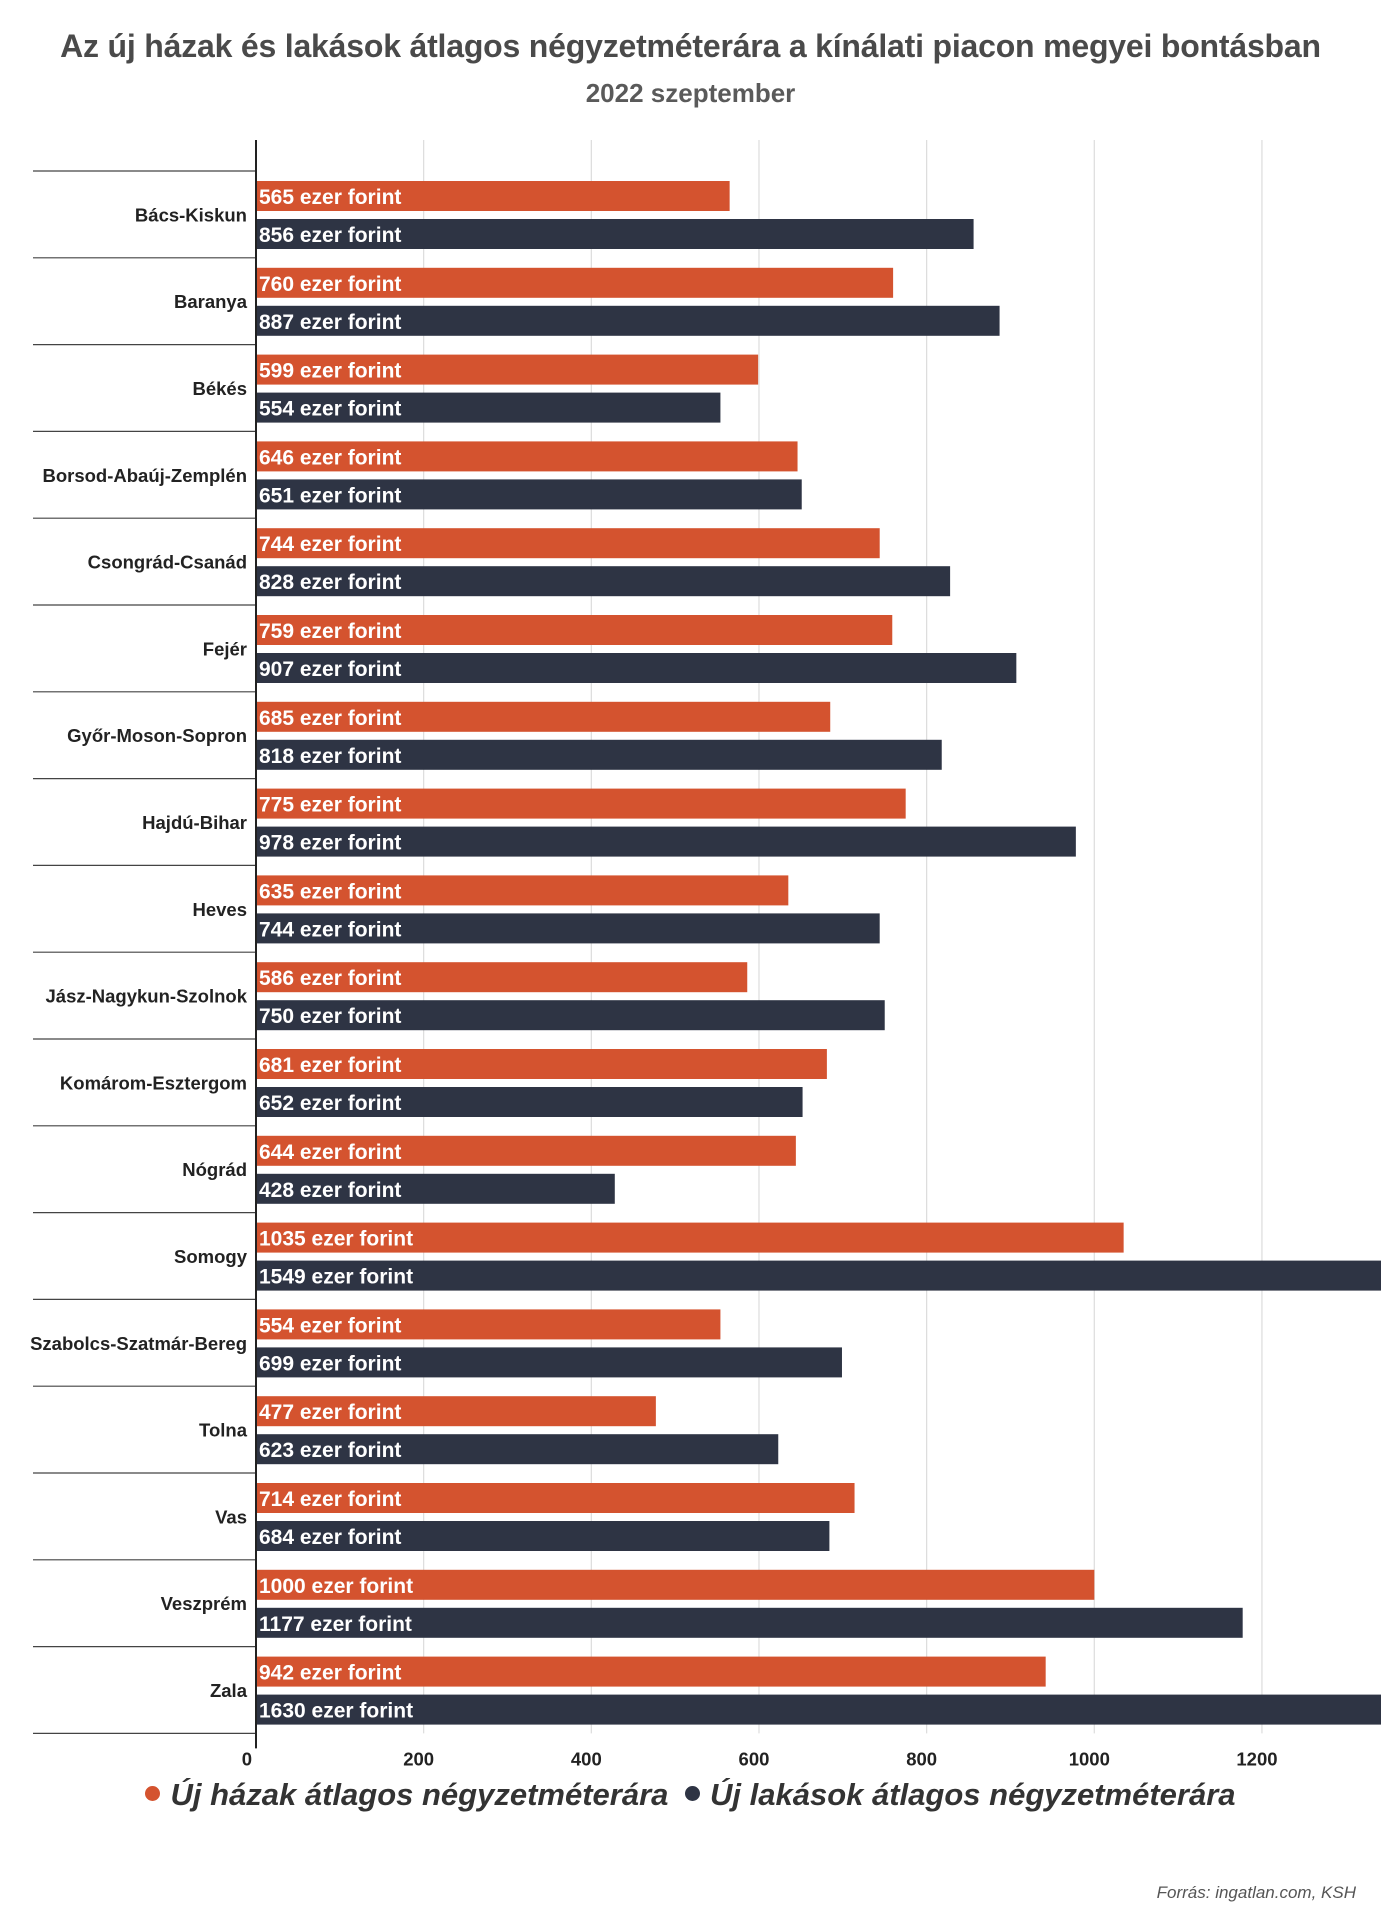 The height and width of the screenshot is (1920, 1381). What do you see at coordinates (211, 301) in the screenshot?
I see `category-label: Baranya` at bounding box center [211, 301].